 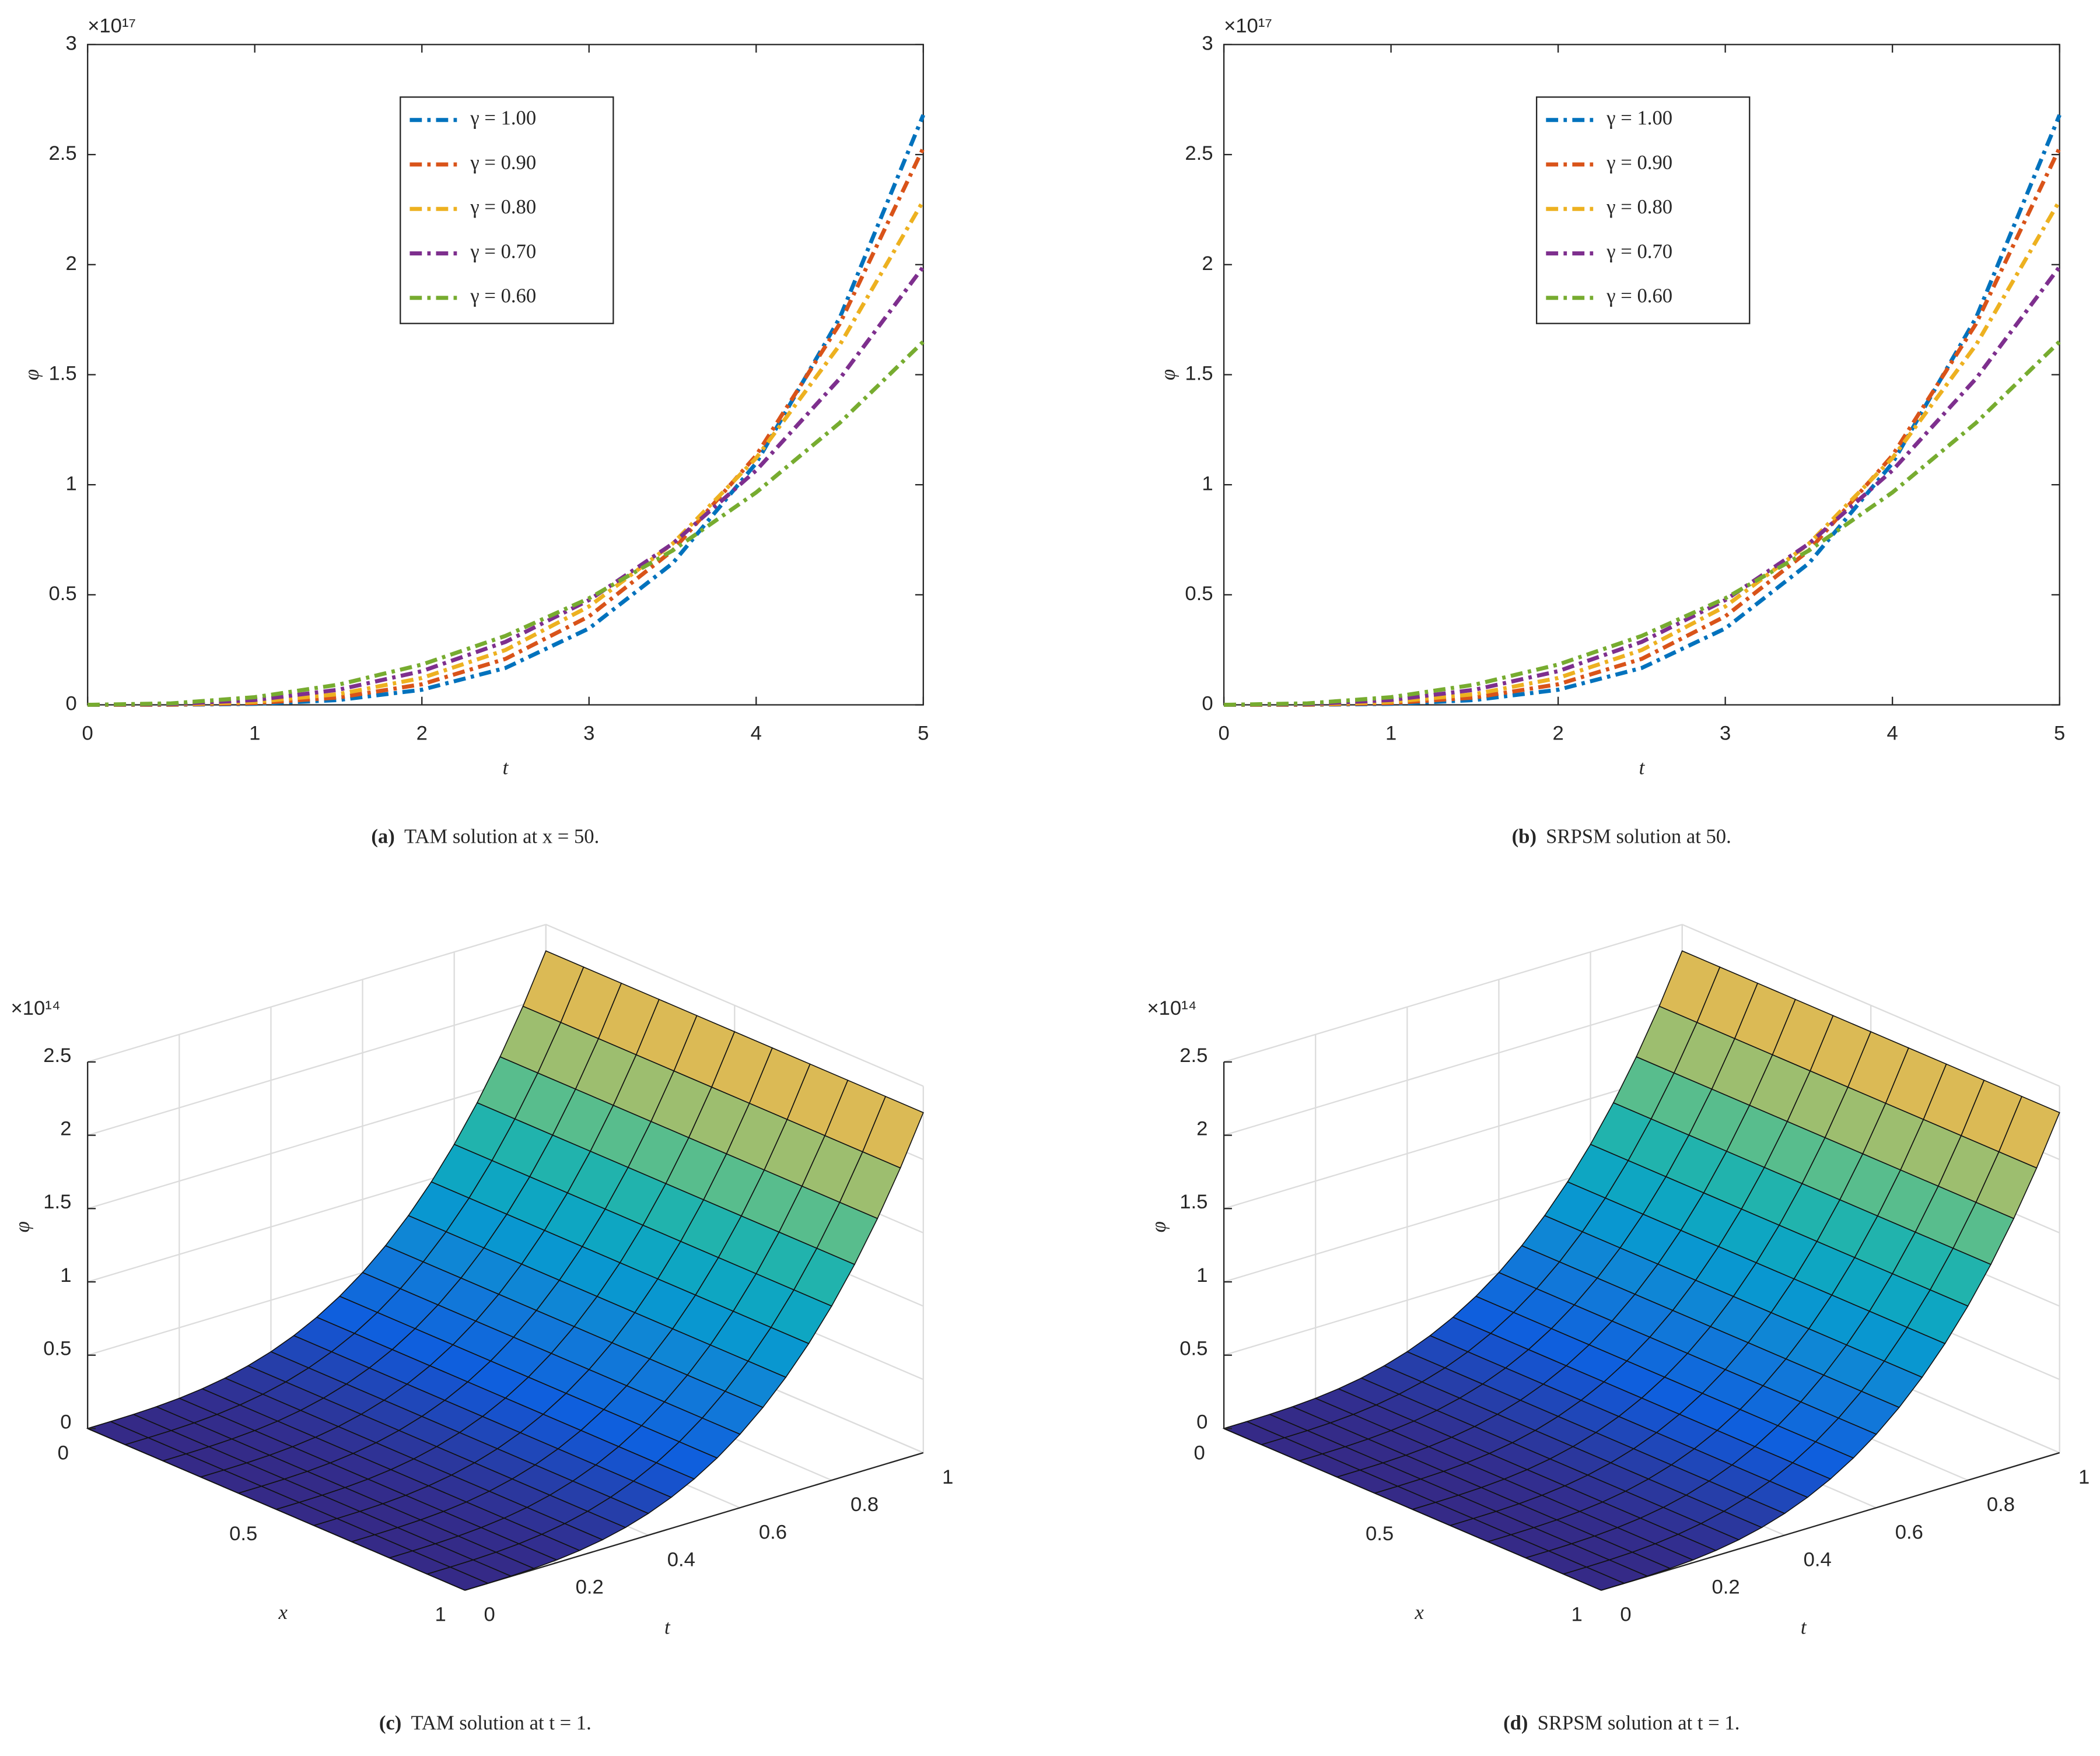 I want to click on caption-text: TAM solution at x = 50., so click(x=501, y=836).